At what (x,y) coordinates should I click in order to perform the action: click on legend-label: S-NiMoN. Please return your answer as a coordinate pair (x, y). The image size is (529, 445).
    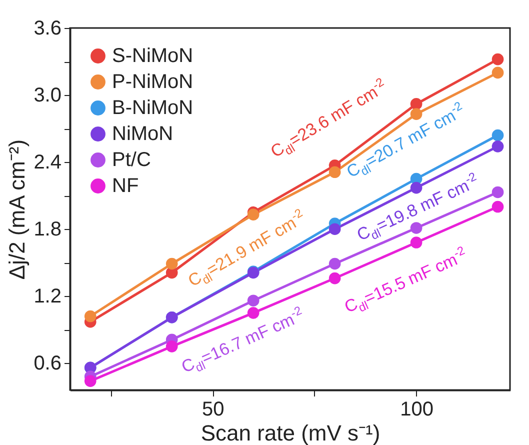
    Looking at the image, I should click on (153, 56).